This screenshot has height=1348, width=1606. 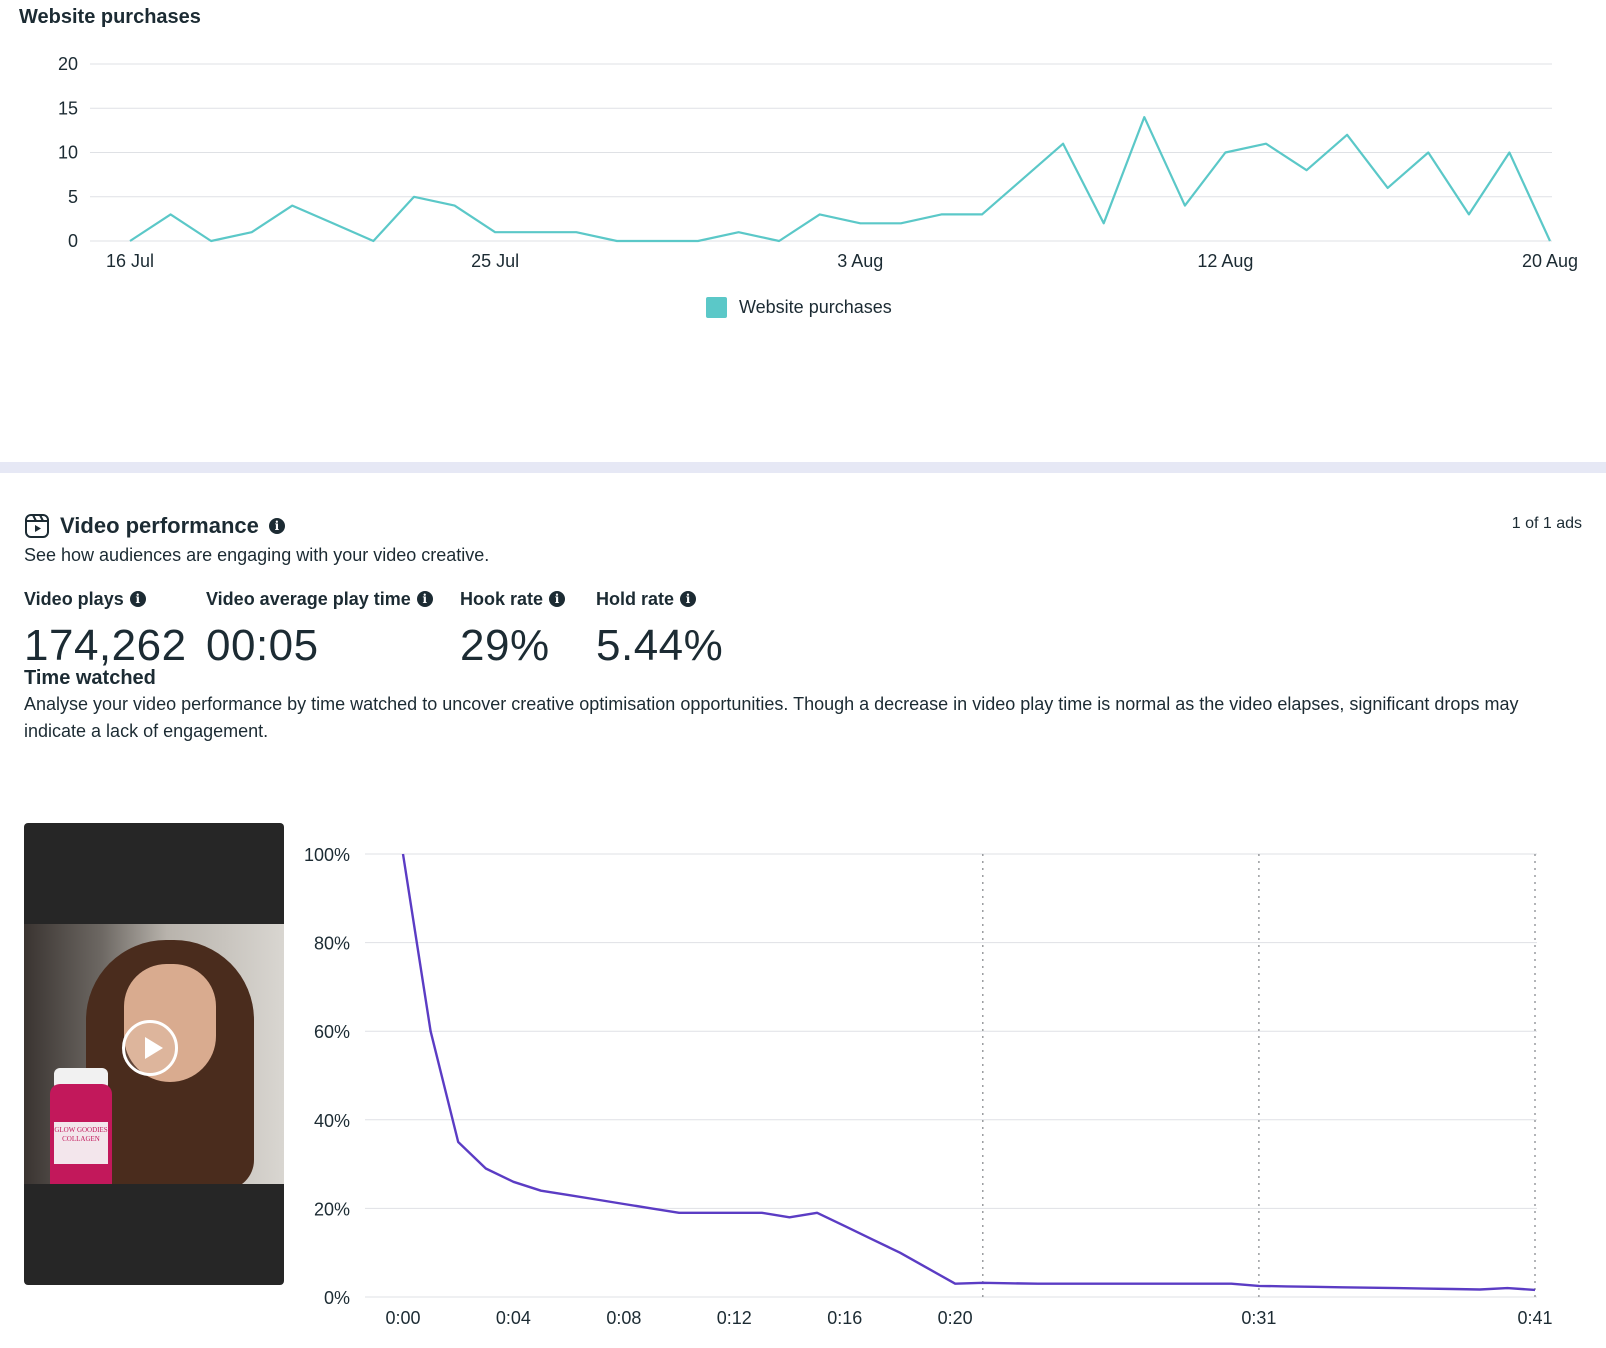 What do you see at coordinates (333, 629) in the screenshot?
I see `metric-average-play-time: Video average play time i 00:05` at bounding box center [333, 629].